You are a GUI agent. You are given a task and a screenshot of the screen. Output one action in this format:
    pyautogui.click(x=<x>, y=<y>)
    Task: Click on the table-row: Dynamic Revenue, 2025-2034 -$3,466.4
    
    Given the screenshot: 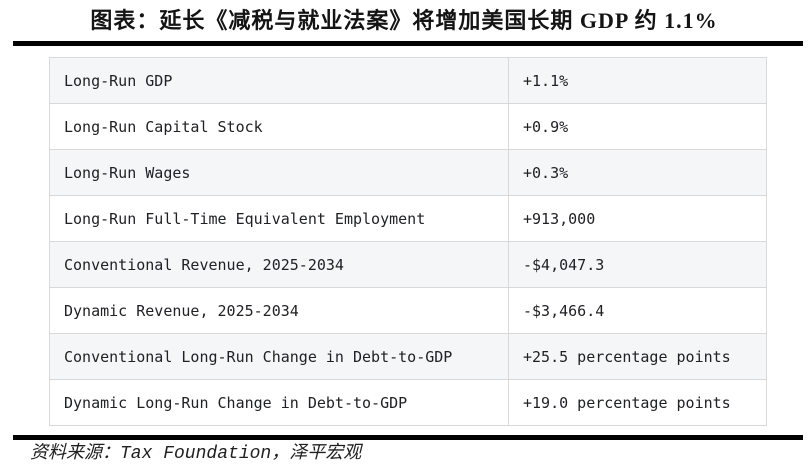 What is the action you would take?
    pyautogui.click(x=408, y=310)
    